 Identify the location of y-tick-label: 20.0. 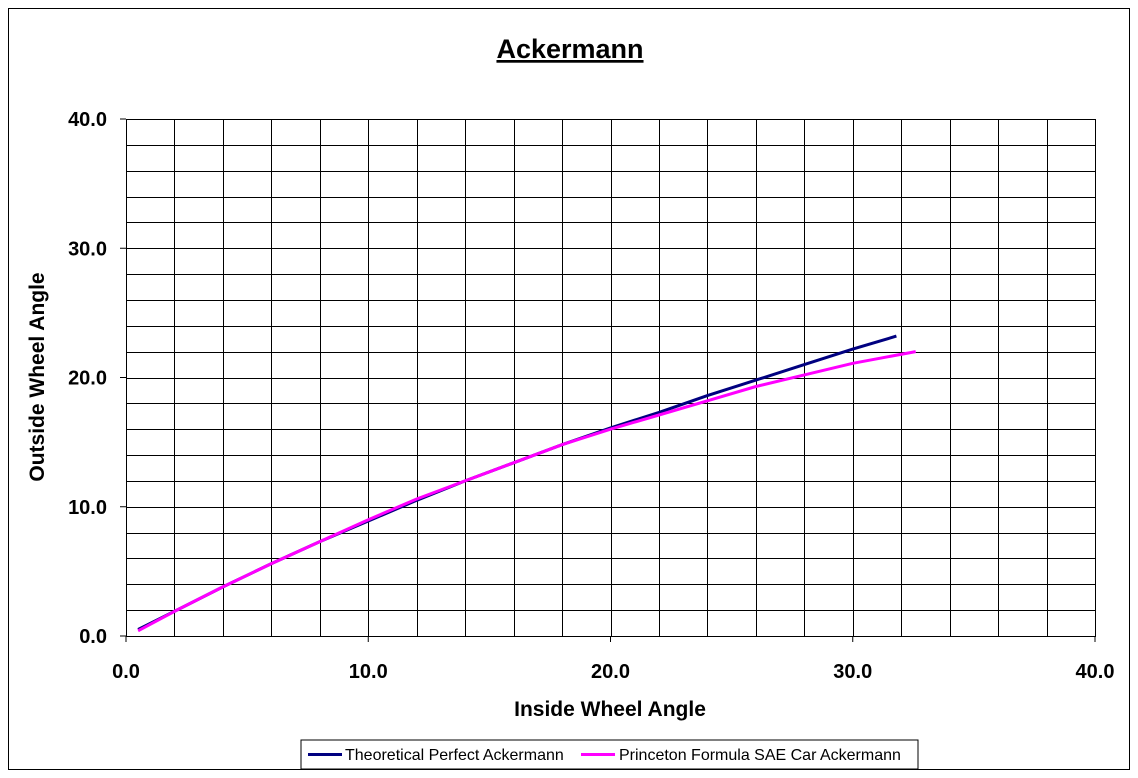
(87, 379).